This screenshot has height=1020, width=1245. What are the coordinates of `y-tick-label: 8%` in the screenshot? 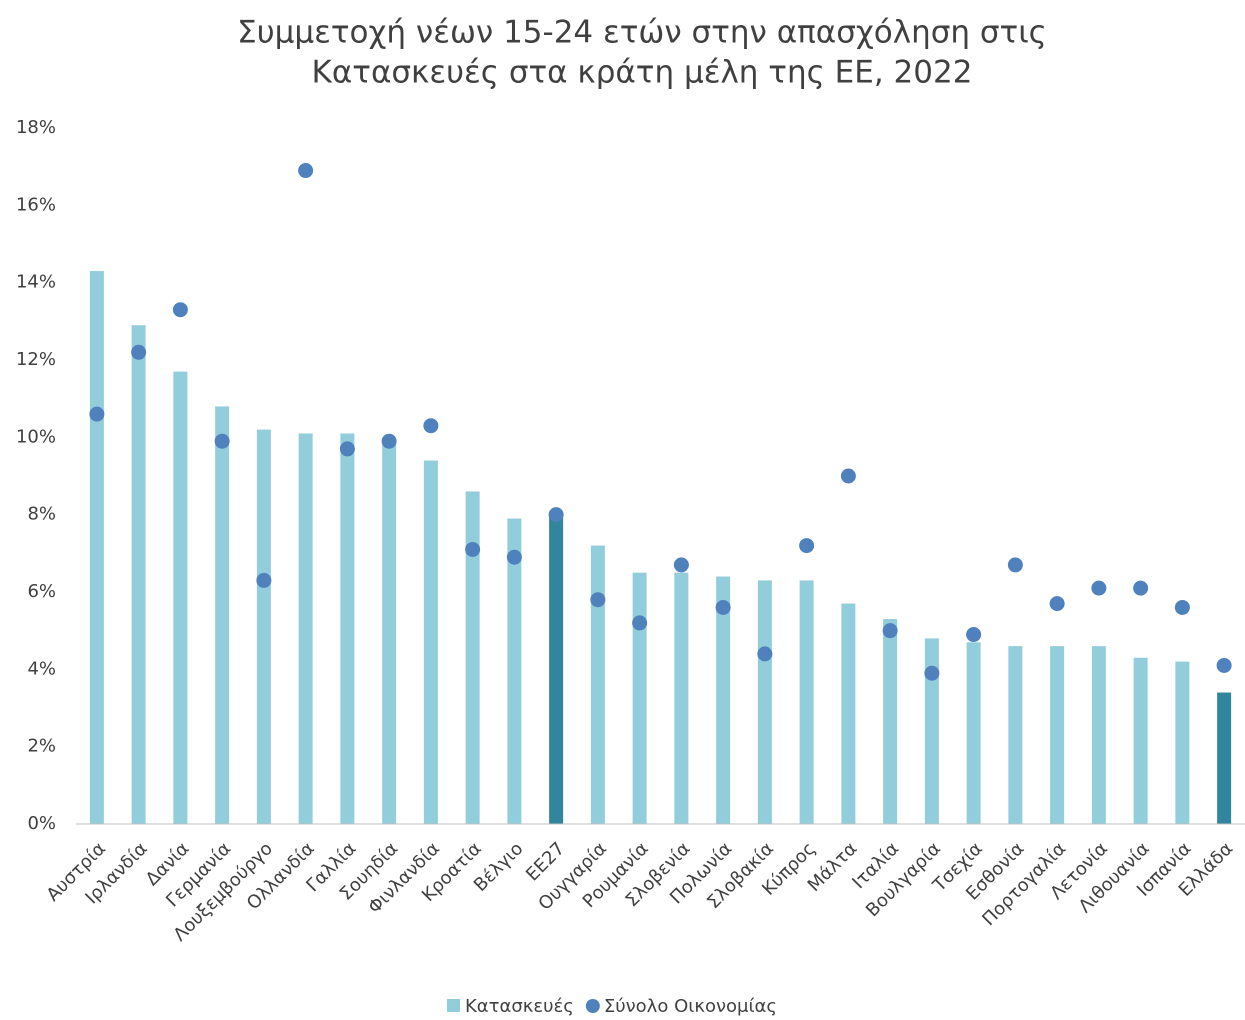 It's located at (41, 514).